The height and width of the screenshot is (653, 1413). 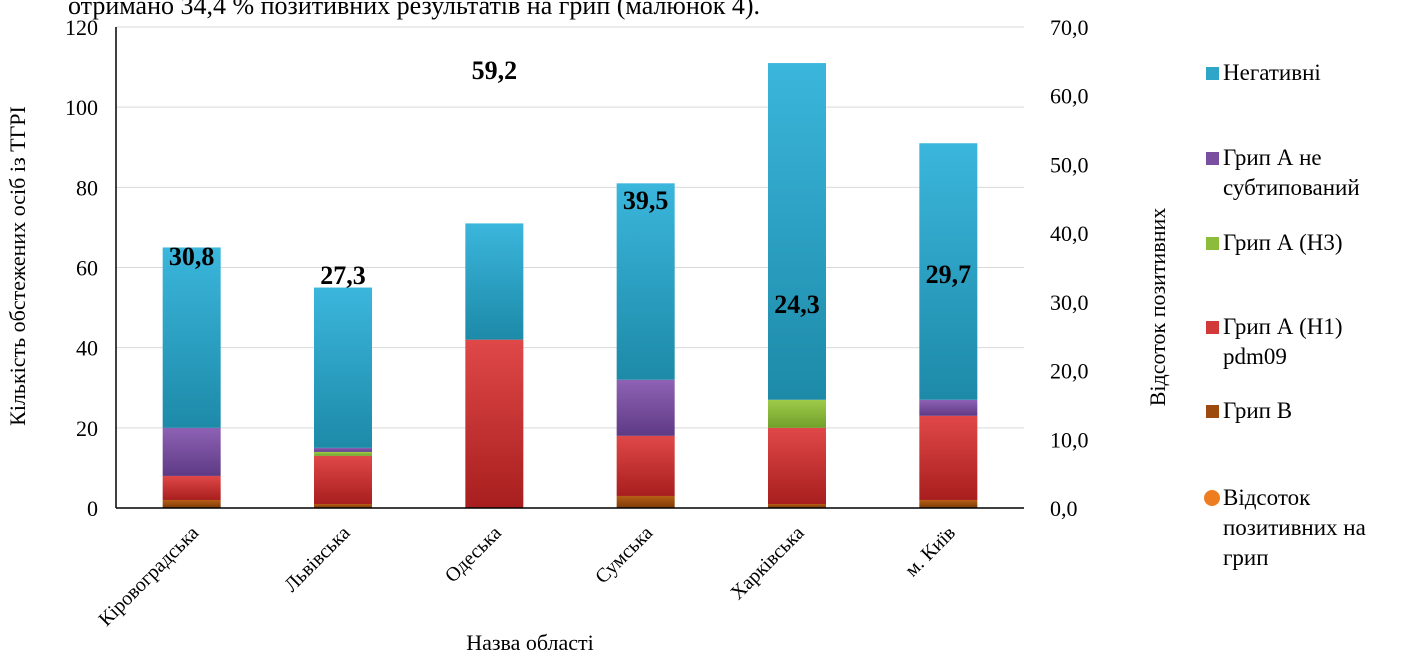 What do you see at coordinates (1291, 172) in the screenshot?
I see `legend-label: Грип А не субтипований` at bounding box center [1291, 172].